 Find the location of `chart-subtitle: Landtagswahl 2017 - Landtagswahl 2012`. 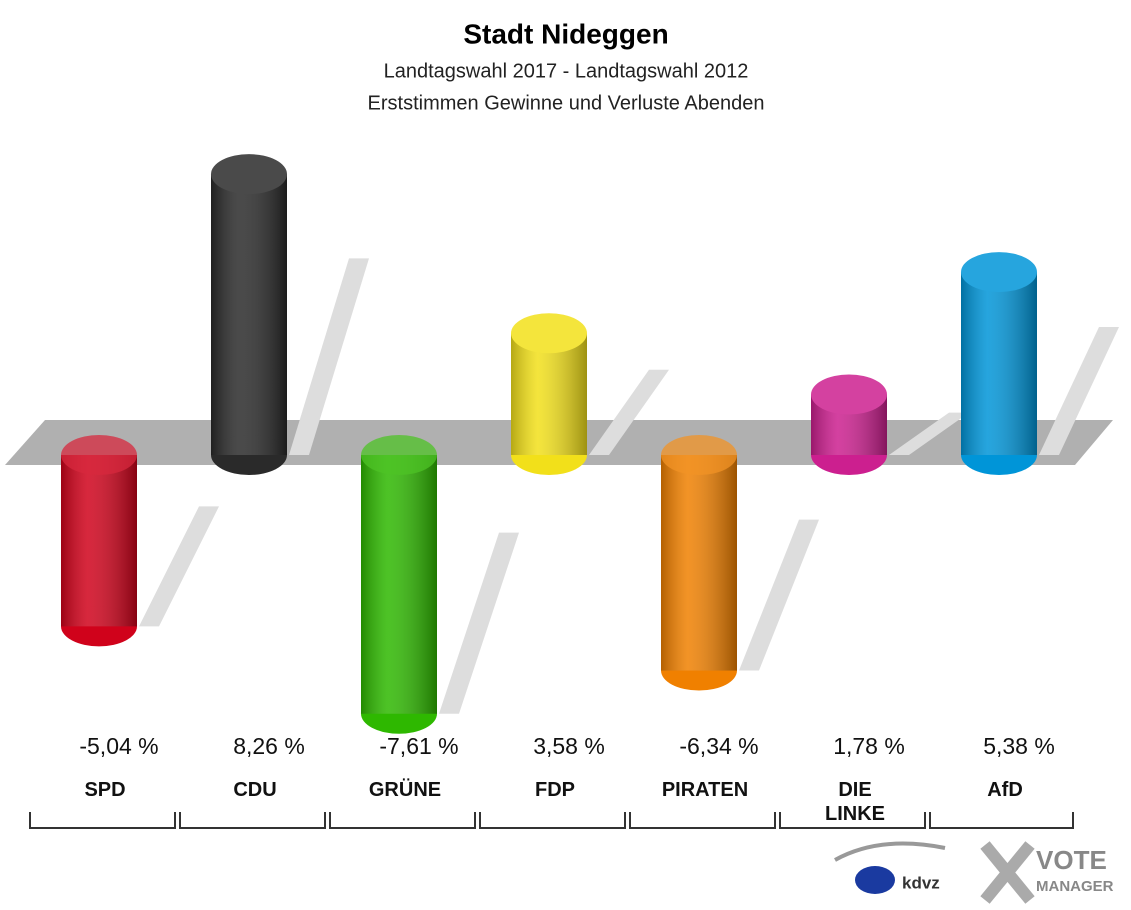

chart-subtitle: Landtagswahl 2017 - Landtagswahl 2012 is located at coordinates (566, 71).